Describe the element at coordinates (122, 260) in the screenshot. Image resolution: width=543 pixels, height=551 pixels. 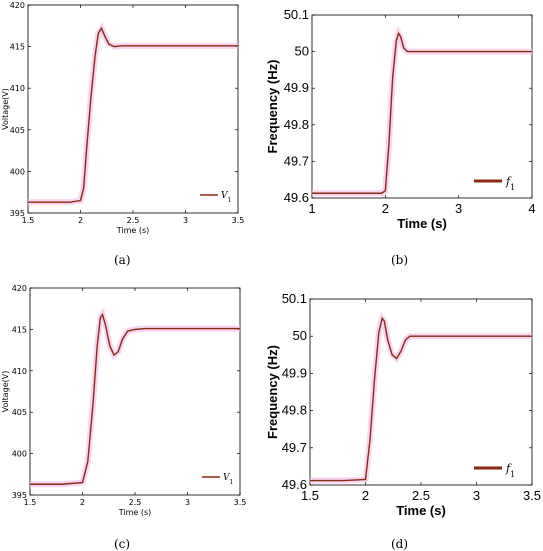
I see `caption-a: (a)` at that location.